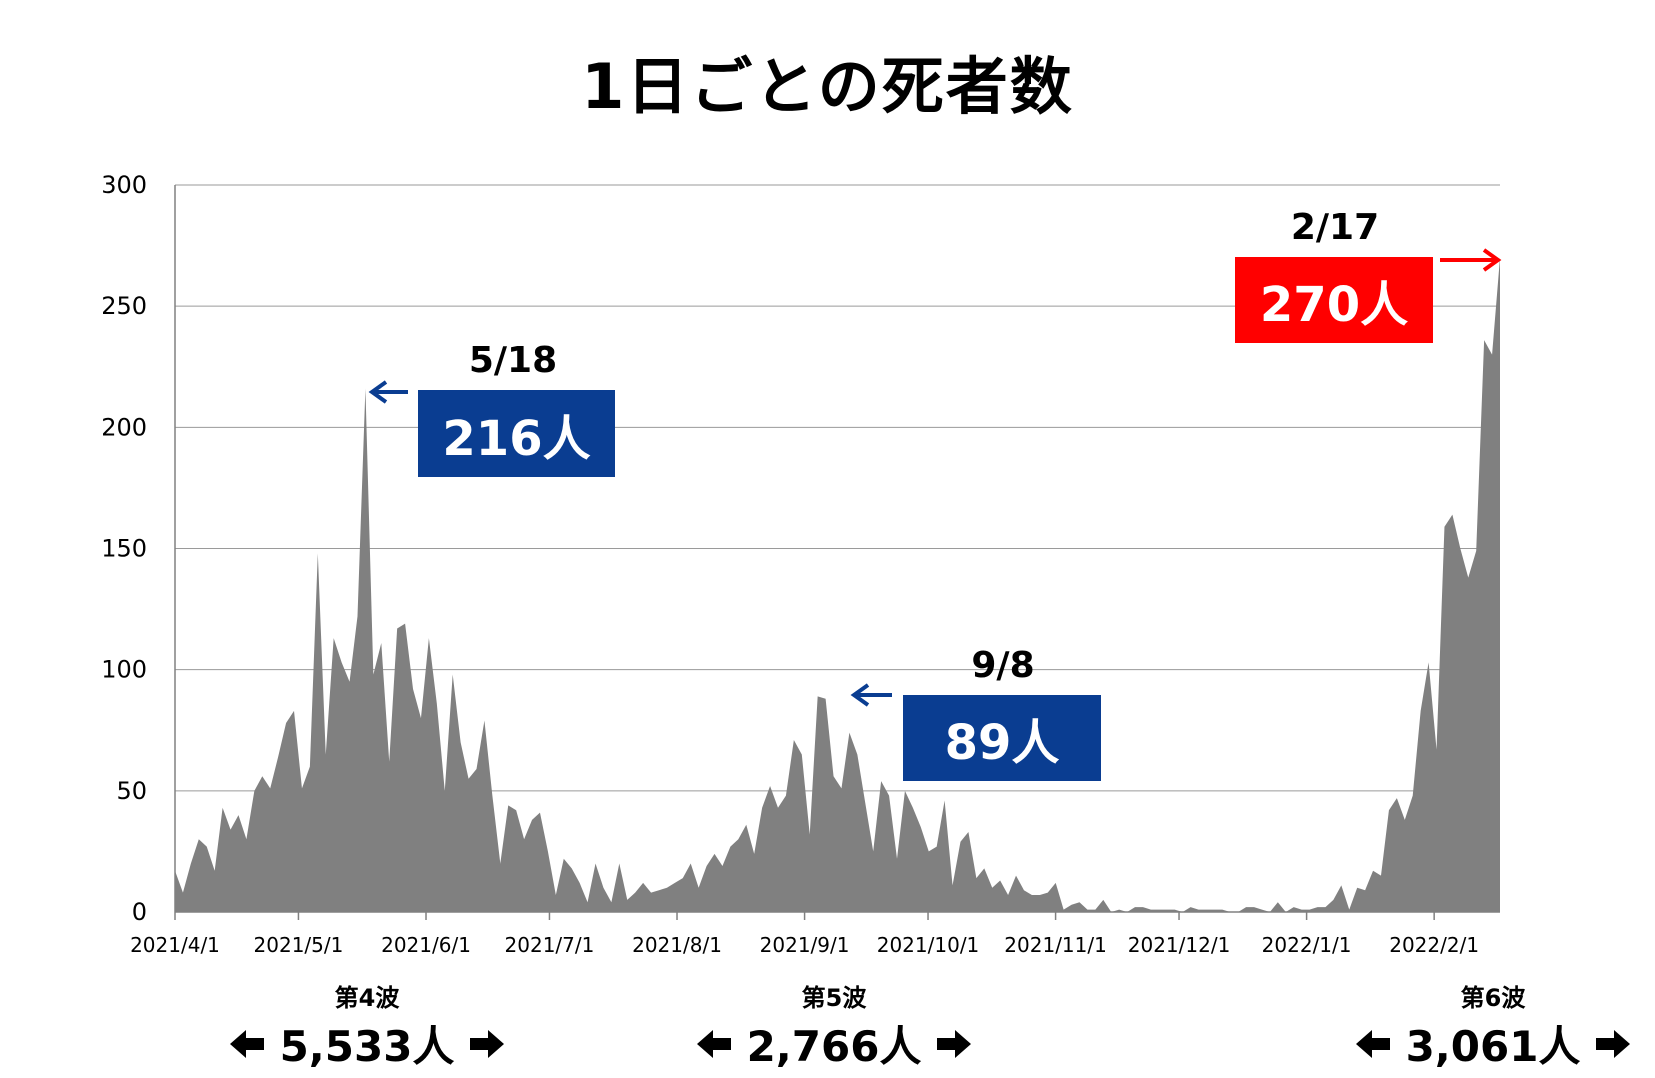 The image size is (1655, 1078). Describe the element at coordinates (513, 360) in the screenshot. I see `peak-date-label-4th: 5/18` at that location.